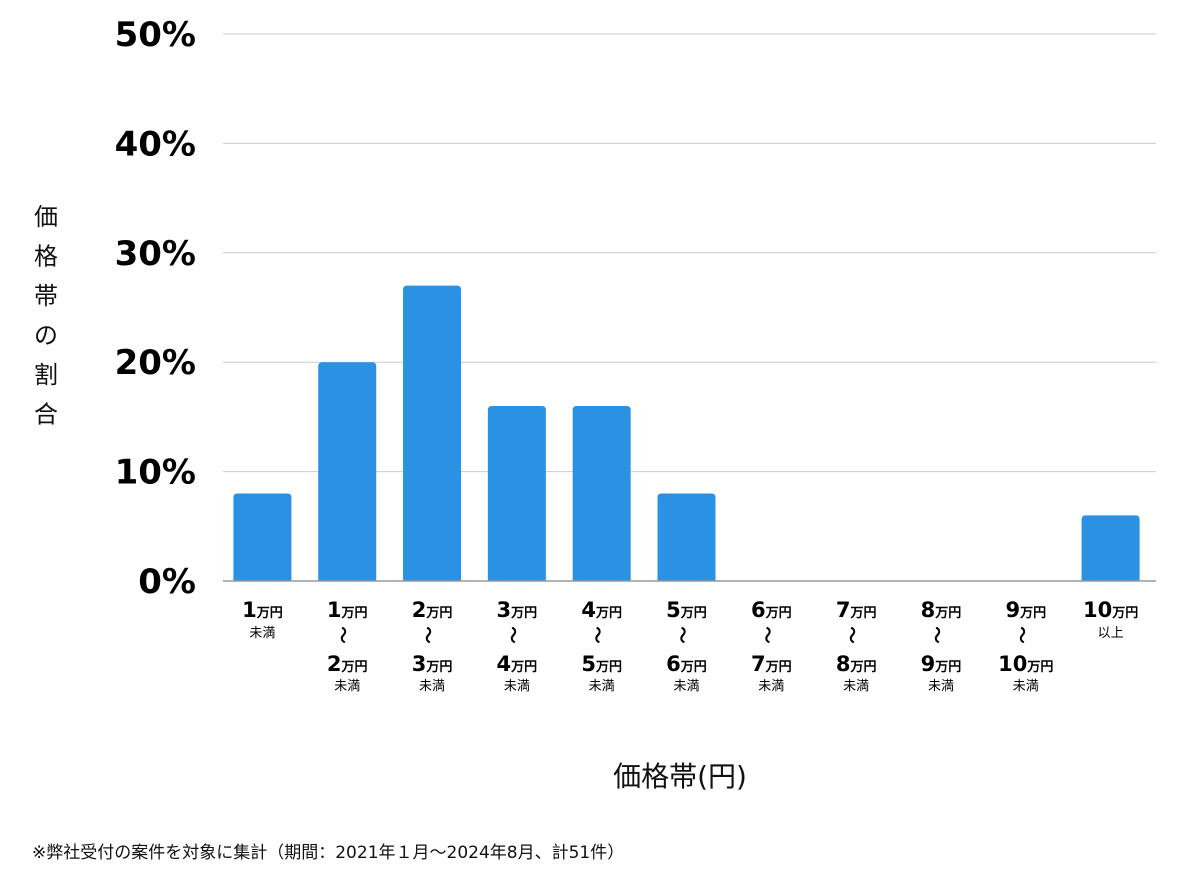 This screenshot has width=1200, height=874. I want to click on category-label-to: 8万円, so click(856, 664).